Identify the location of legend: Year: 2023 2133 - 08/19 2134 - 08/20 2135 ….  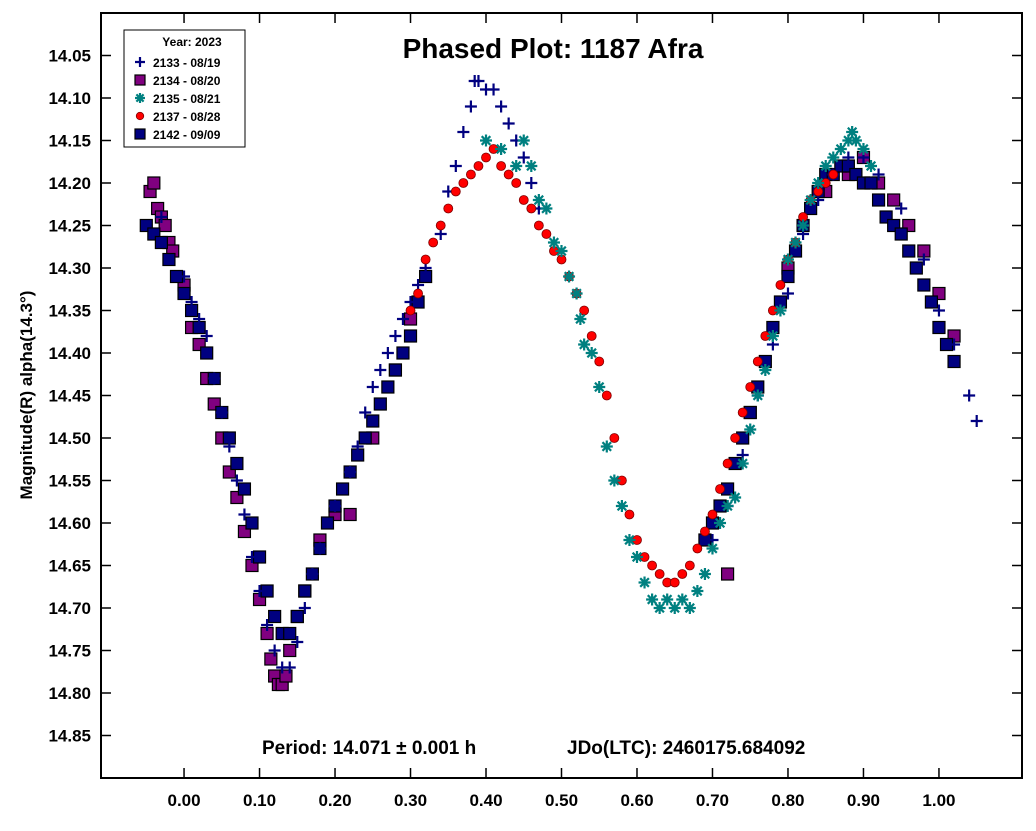
(184, 88).